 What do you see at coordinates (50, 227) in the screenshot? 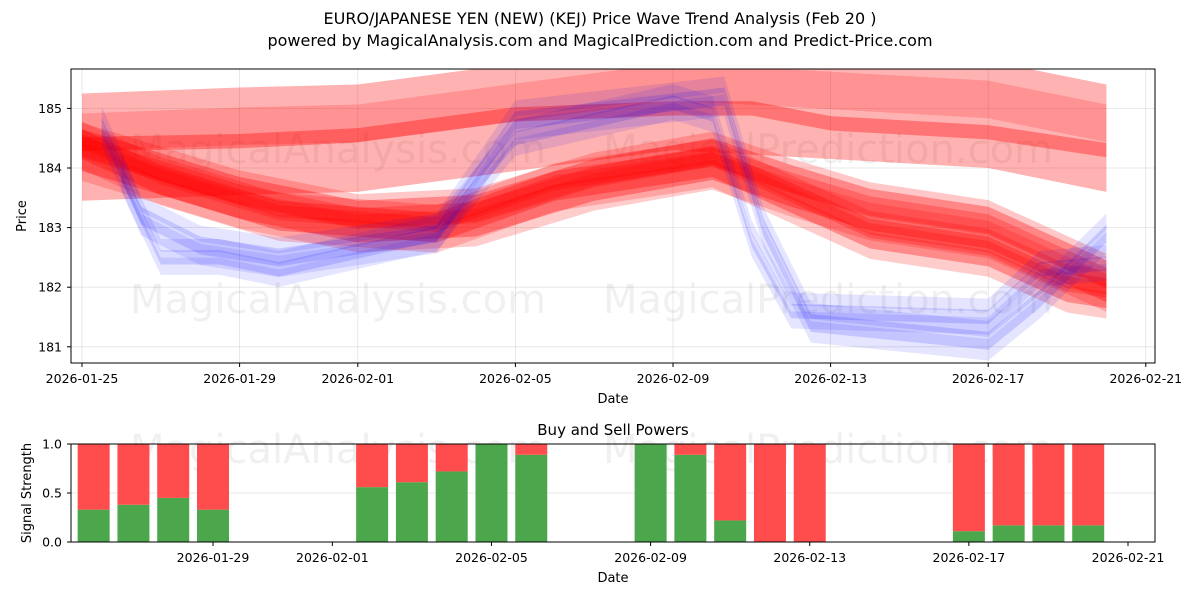
I see `y-tick-label: 183` at bounding box center [50, 227].